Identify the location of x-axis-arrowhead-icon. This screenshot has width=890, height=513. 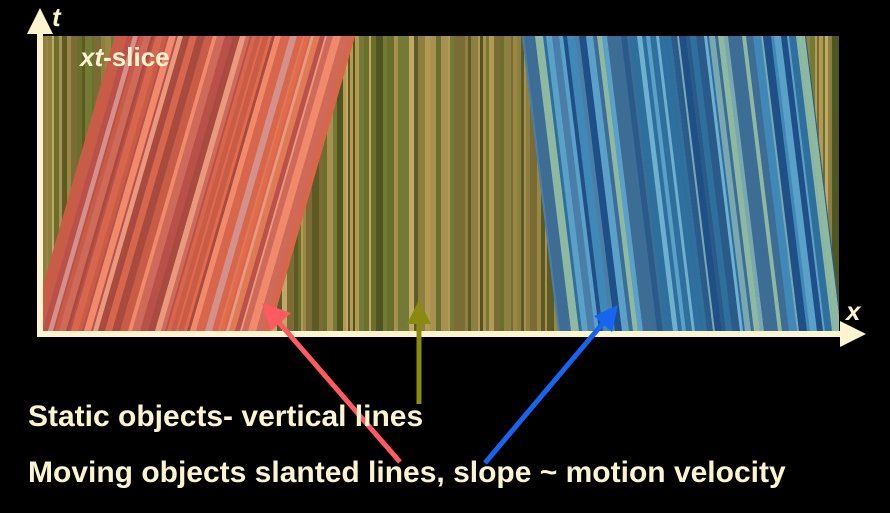
(853, 334).